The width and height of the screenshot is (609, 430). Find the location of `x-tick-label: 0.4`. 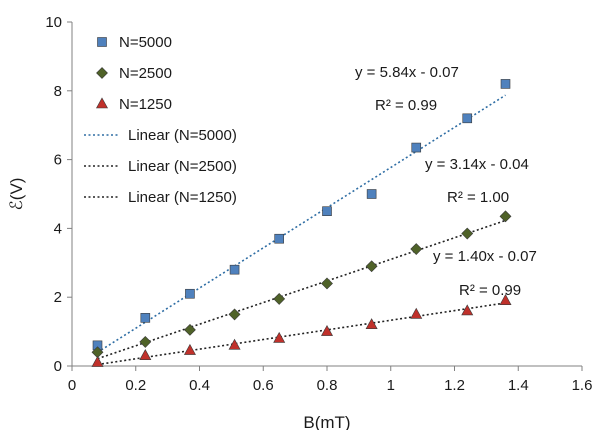

x-tick-label: 0.4 is located at coordinates (199, 385).